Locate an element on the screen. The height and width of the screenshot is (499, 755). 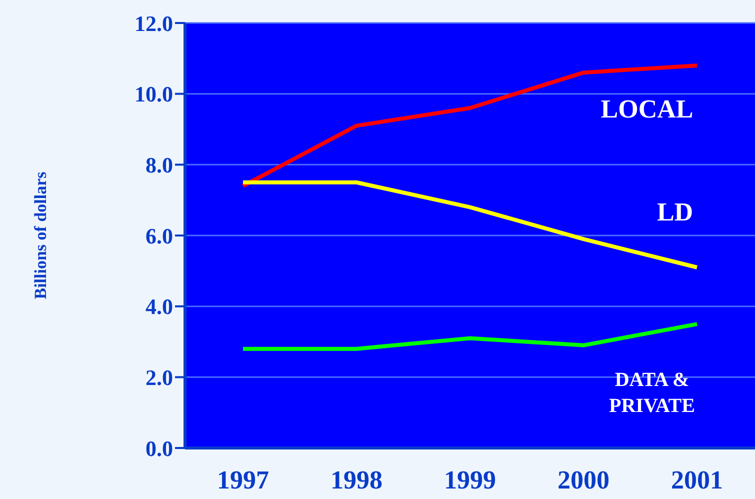
x-tick-label: 2000 is located at coordinates (584, 479).